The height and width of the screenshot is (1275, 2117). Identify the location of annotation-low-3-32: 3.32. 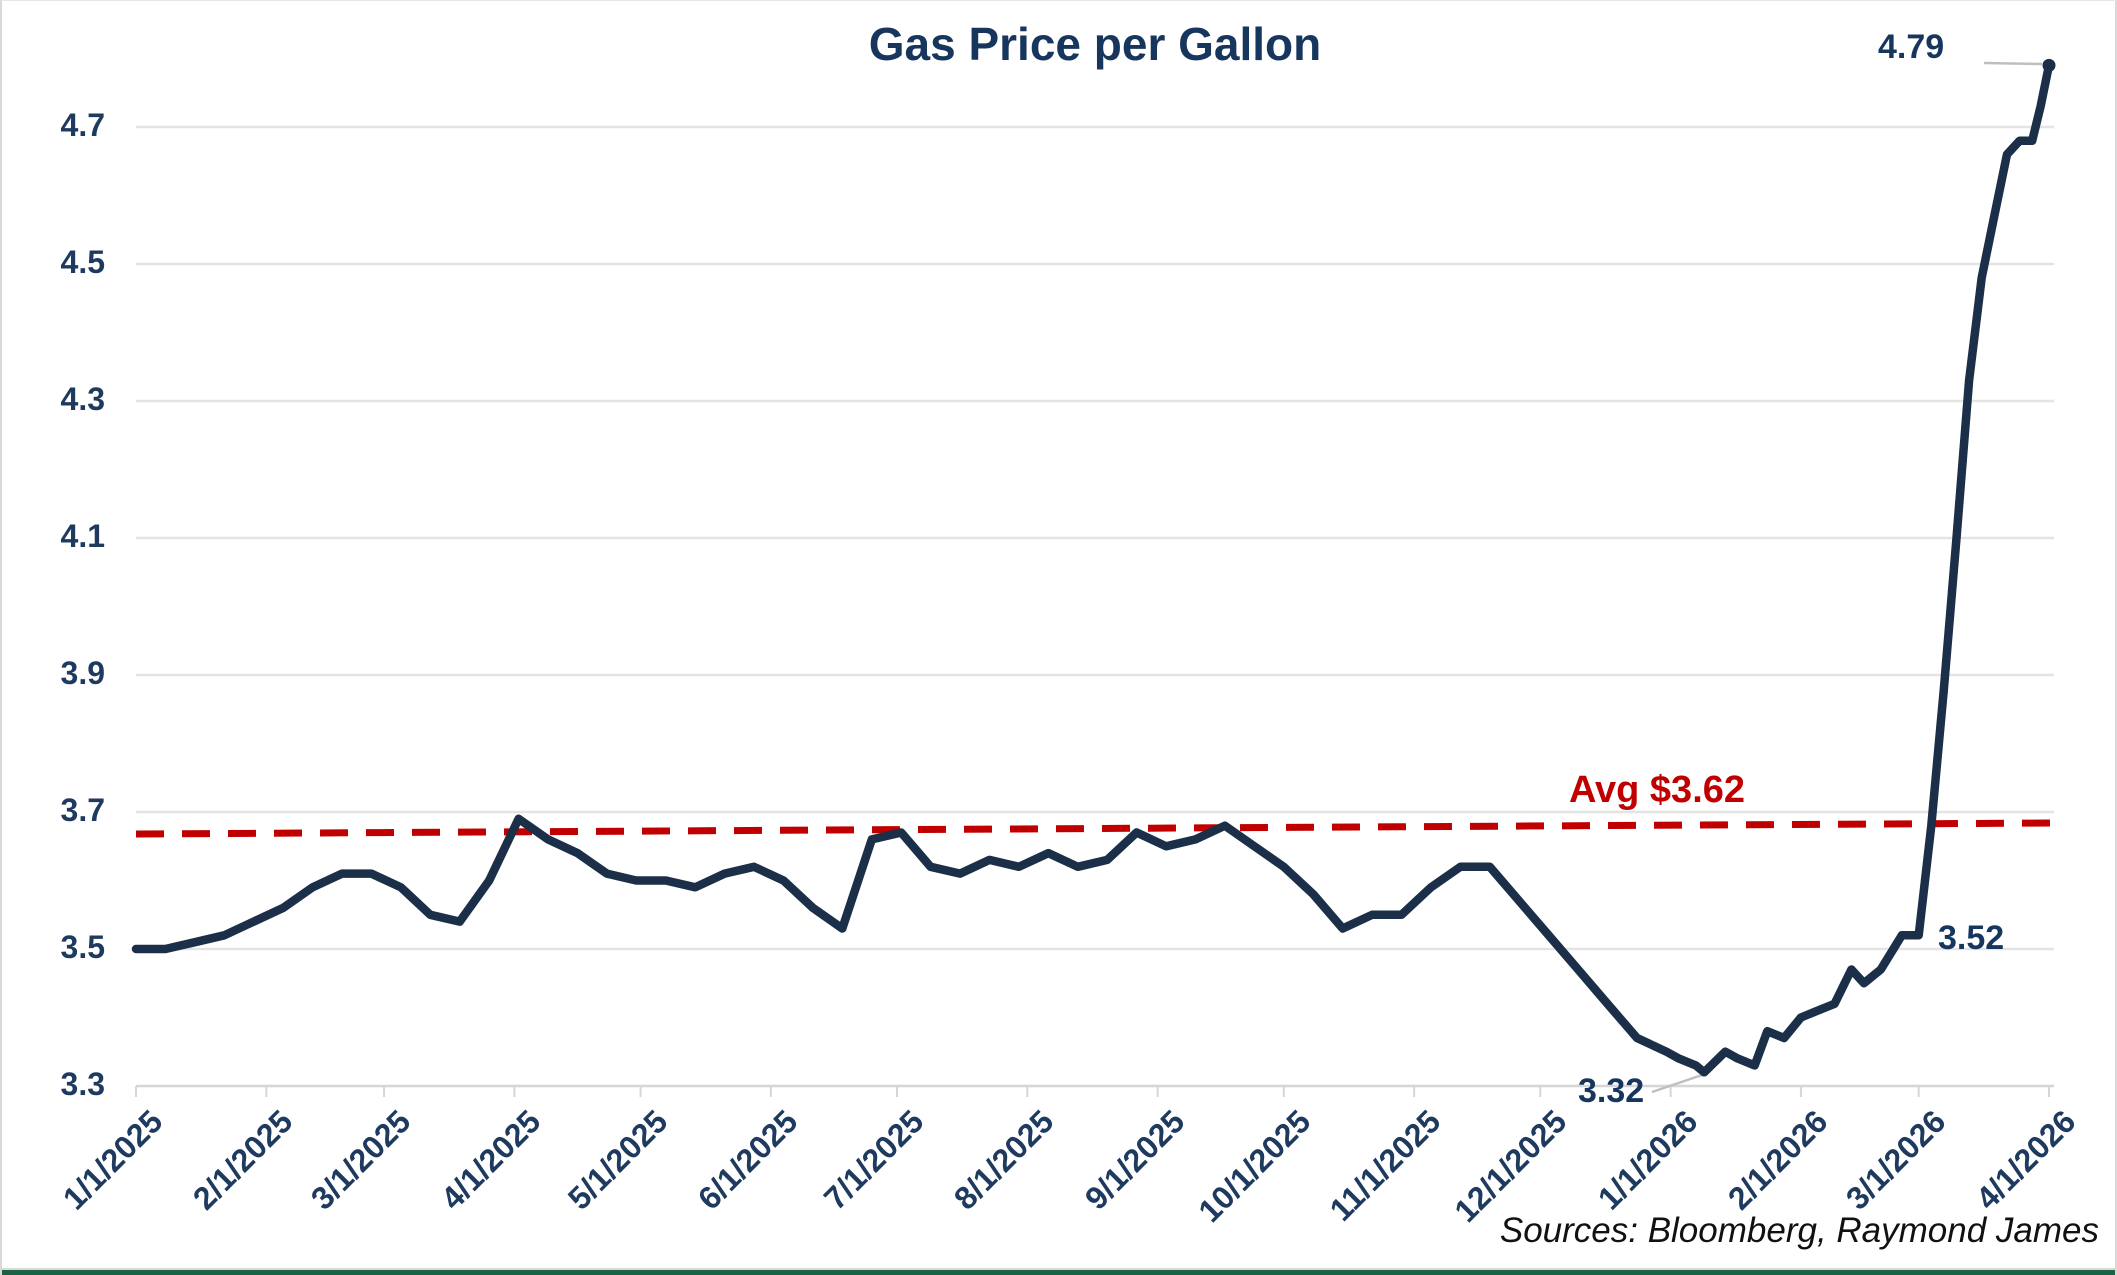
(1611, 1091).